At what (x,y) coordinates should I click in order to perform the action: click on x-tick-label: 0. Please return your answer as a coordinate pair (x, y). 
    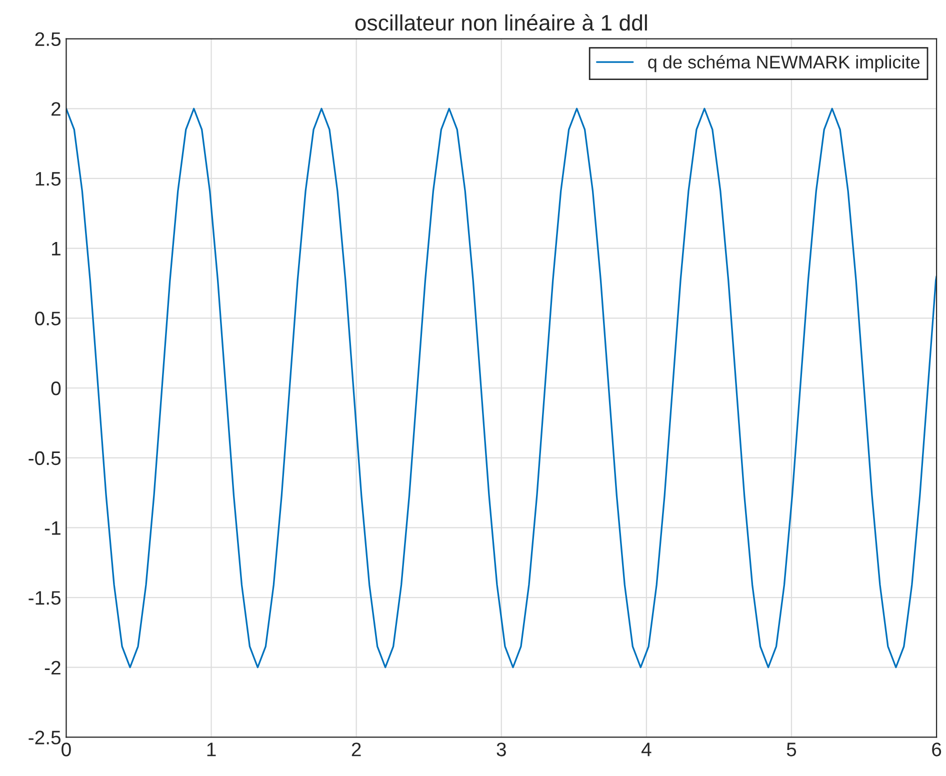
    Looking at the image, I should click on (66, 749).